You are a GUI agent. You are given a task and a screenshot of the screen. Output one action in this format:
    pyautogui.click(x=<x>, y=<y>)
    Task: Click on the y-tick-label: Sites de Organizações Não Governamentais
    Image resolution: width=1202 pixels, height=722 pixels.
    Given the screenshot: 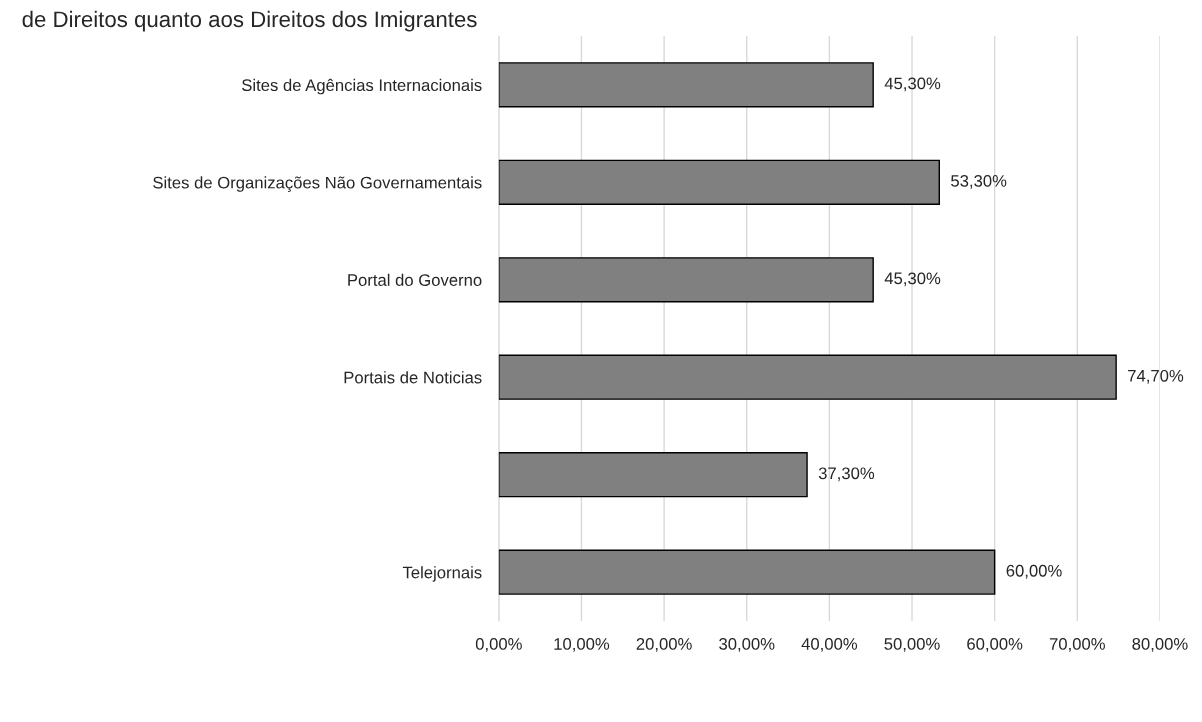 What is the action you would take?
    pyautogui.click(x=317, y=184)
    